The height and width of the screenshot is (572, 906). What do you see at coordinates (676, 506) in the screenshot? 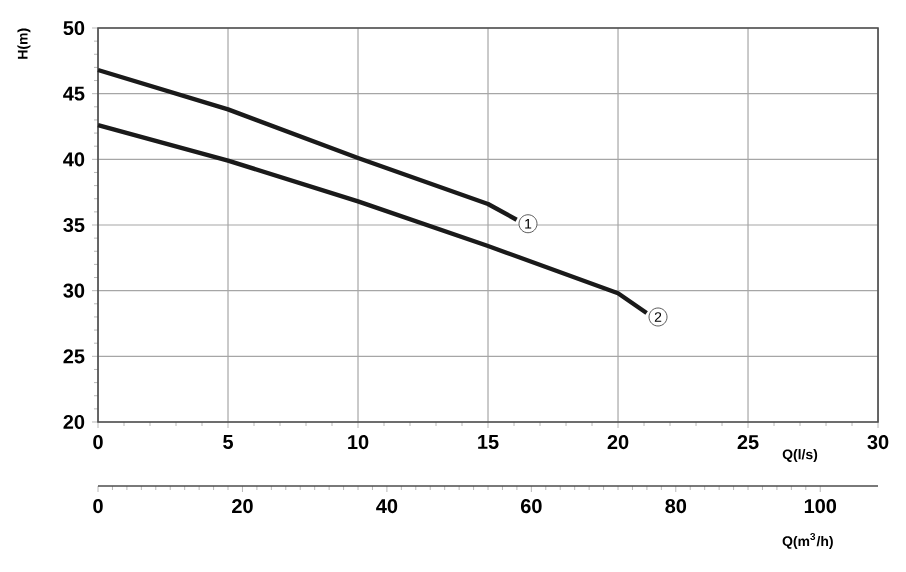
I see `x2-tick-label: 80` at bounding box center [676, 506].